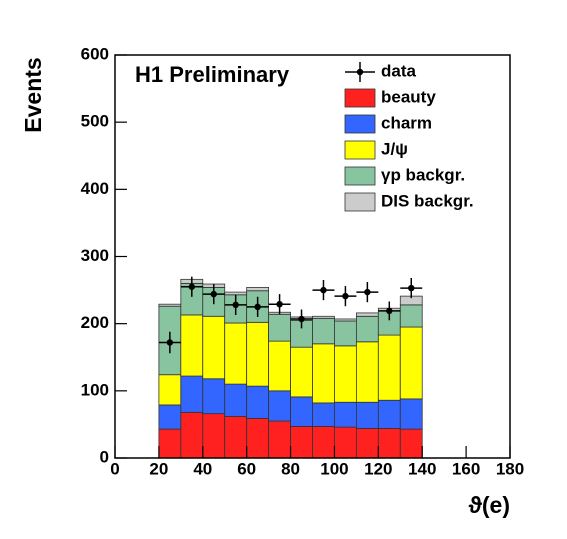 The image size is (567, 539). Describe the element at coordinates (394, 148) in the screenshot. I see `legend-label: J/ψ` at that location.